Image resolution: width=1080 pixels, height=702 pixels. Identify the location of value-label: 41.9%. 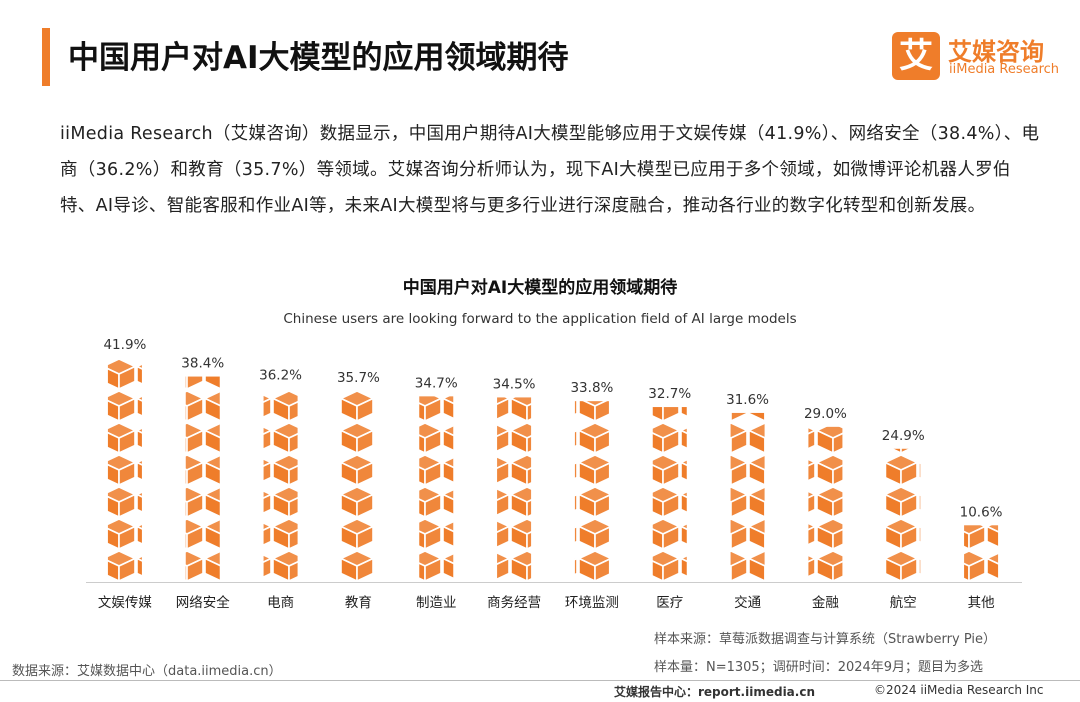
(124, 345).